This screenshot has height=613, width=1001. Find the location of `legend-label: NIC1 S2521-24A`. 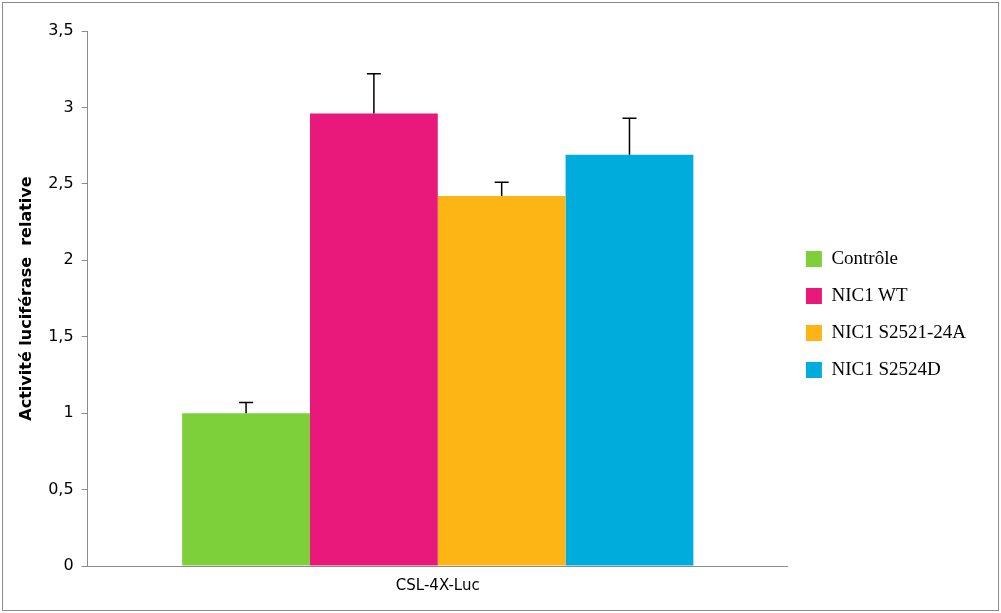

legend-label: NIC1 S2521-24A is located at coordinates (899, 331).